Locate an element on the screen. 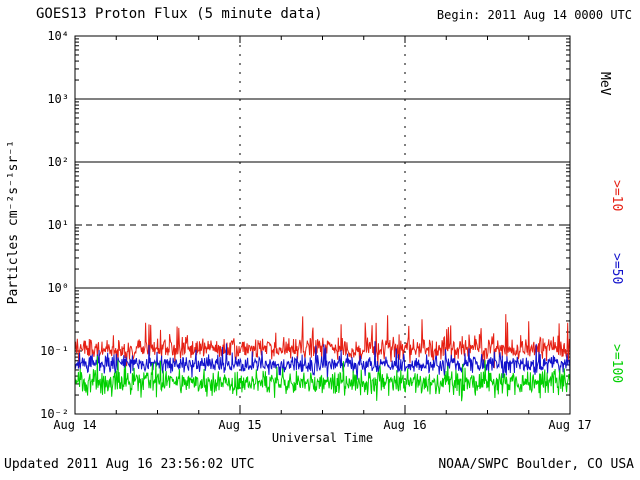  y-tick-label: 10⁻² is located at coordinates (54, 414).